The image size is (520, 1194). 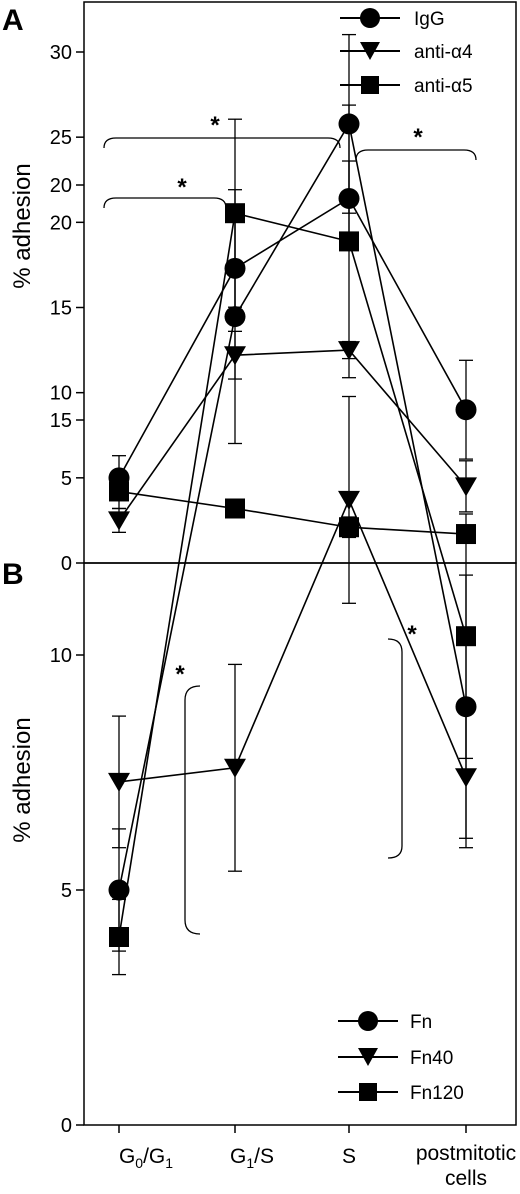 What do you see at coordinates (61, 309) in the screenshot?
I see `panel-a-ytick-label: 15` at bounding box center [61, 309].